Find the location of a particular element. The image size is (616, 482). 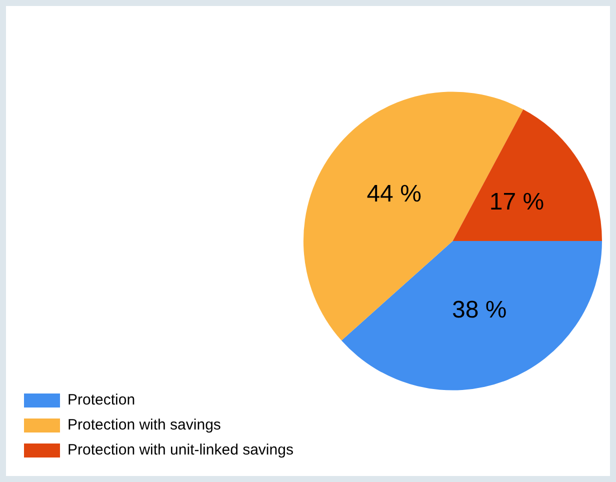

data-label: 38 % is located at coordinates (479, 310).